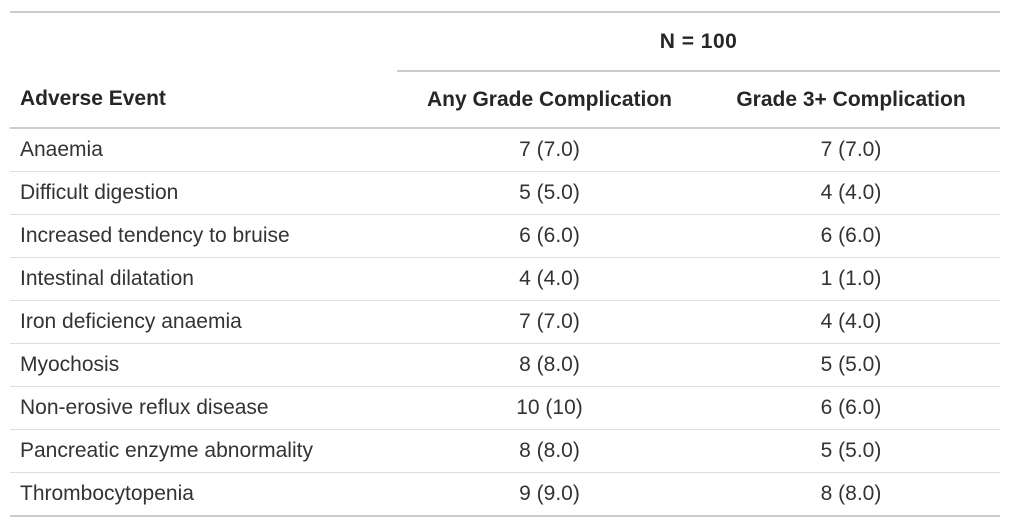 The height and width of the screenshot is (526, 1012). Describe the element at coordinates (549, 100) in the screenshot. I see `column-header-any-grade: Any Grade Complication` at that location.